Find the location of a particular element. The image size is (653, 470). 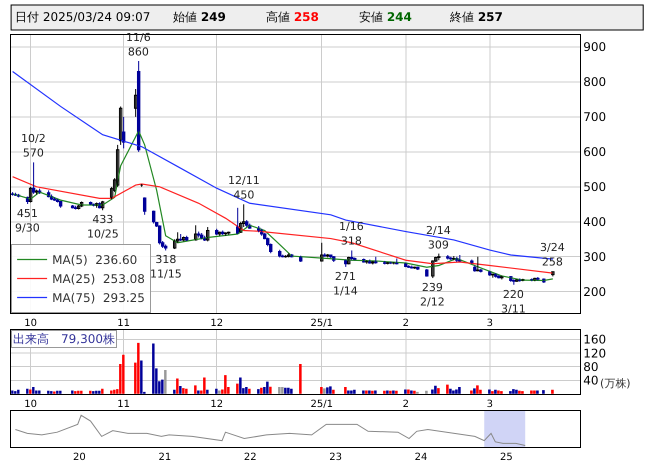

annotation: 318 11/15 is located at coordinates (166, 266).